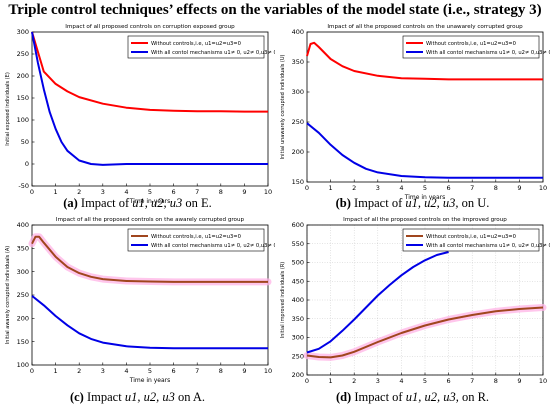 The image size is (550, 411). I want to click on caption-b: (b) Impact of u1, u2, u3, on U., so click(412, 203).